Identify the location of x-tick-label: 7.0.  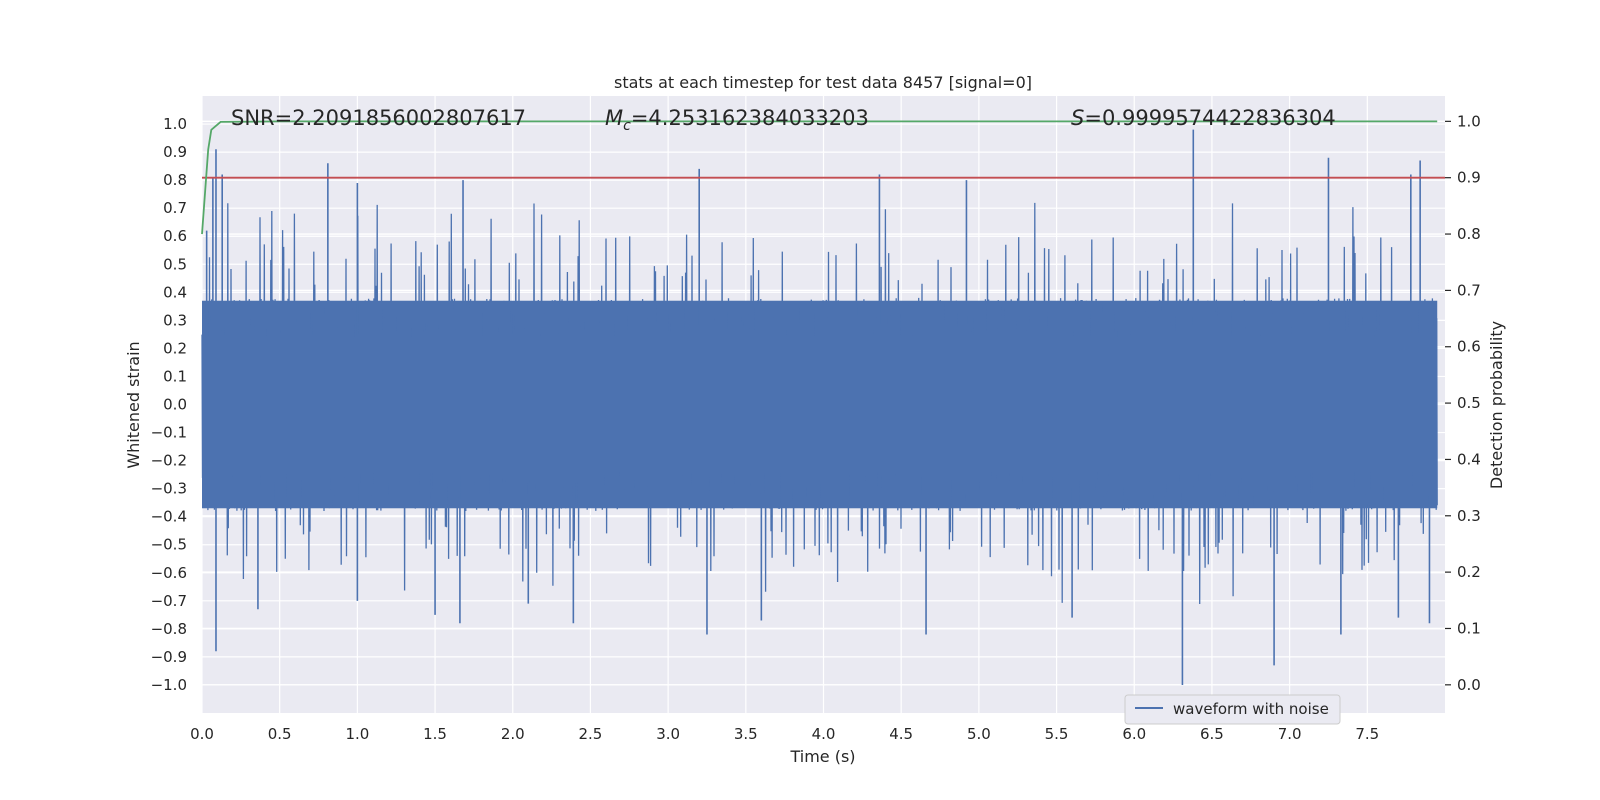
(1290, 734).